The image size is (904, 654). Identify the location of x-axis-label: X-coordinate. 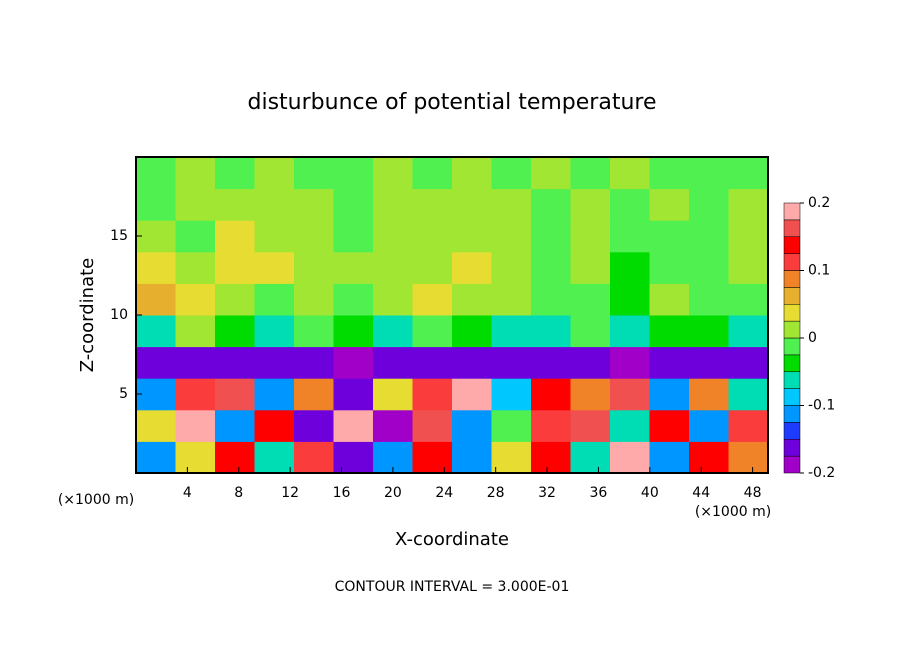
(452, 539).